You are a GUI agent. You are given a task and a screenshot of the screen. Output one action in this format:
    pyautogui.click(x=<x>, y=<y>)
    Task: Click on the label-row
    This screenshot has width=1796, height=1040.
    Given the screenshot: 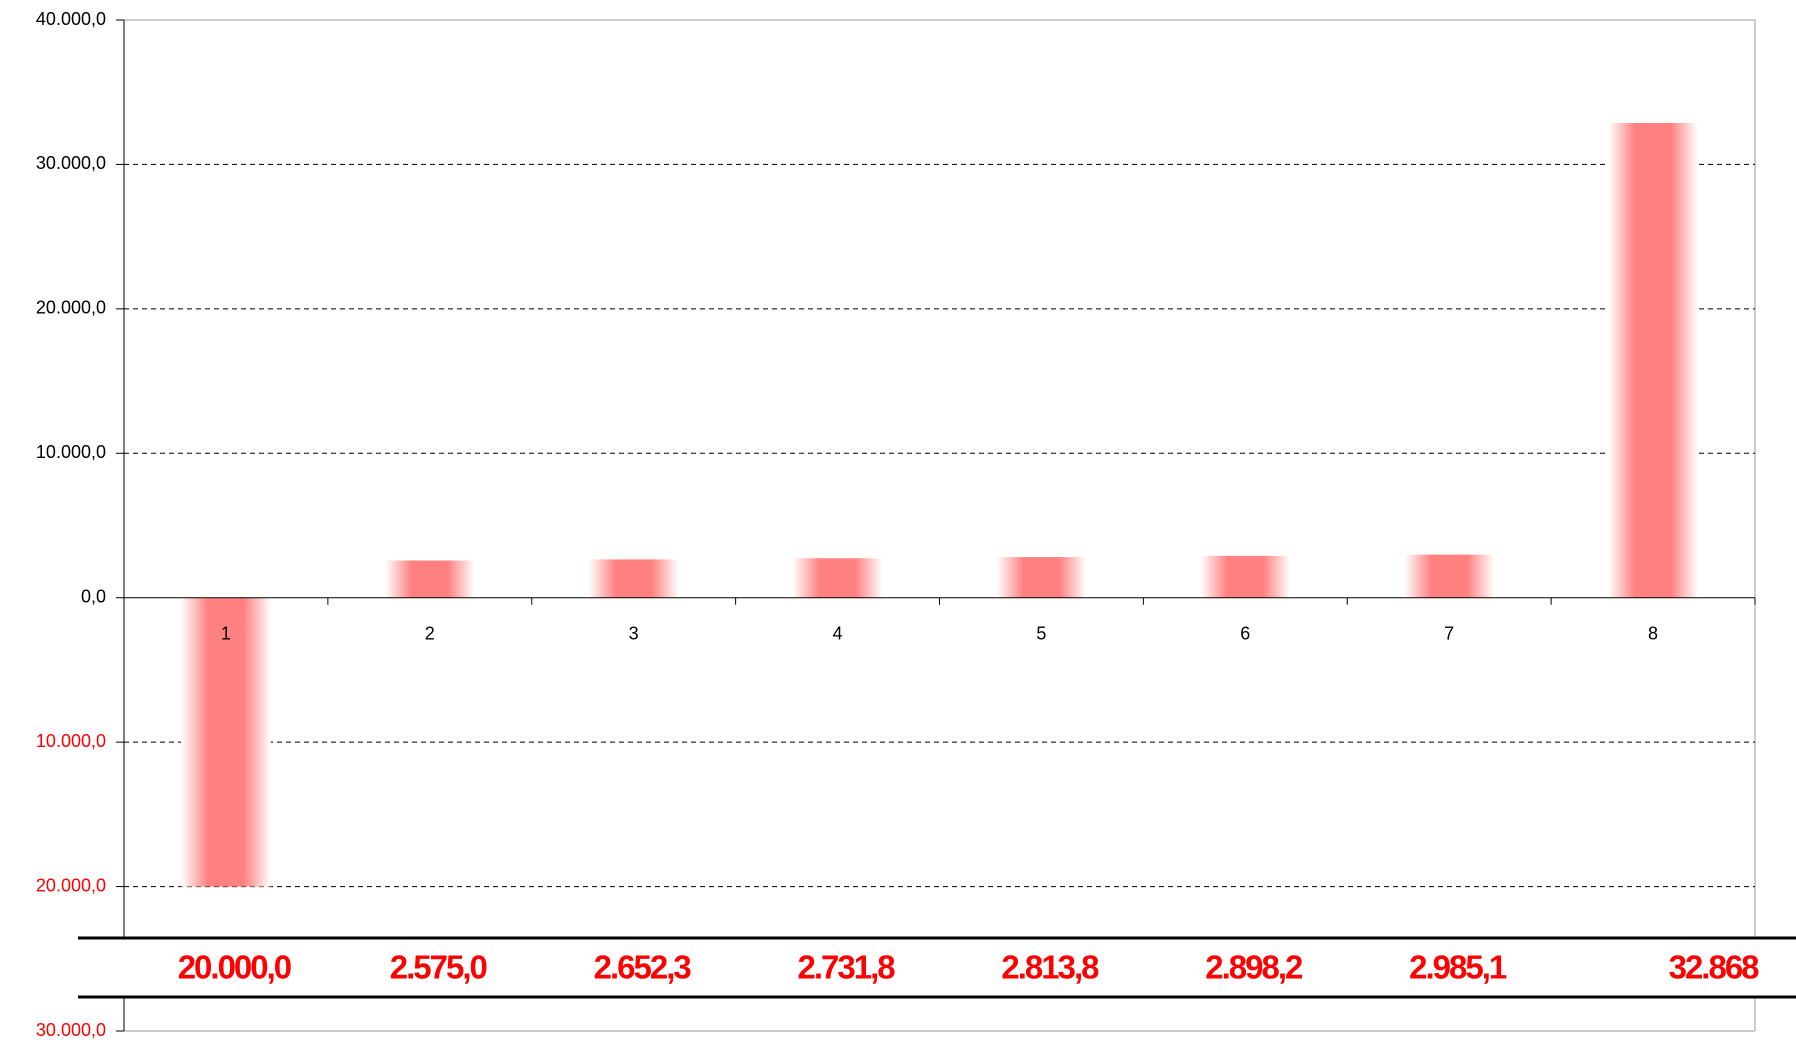 What is the action you would take?
    pyautogui.click(x=937, y=967)
    